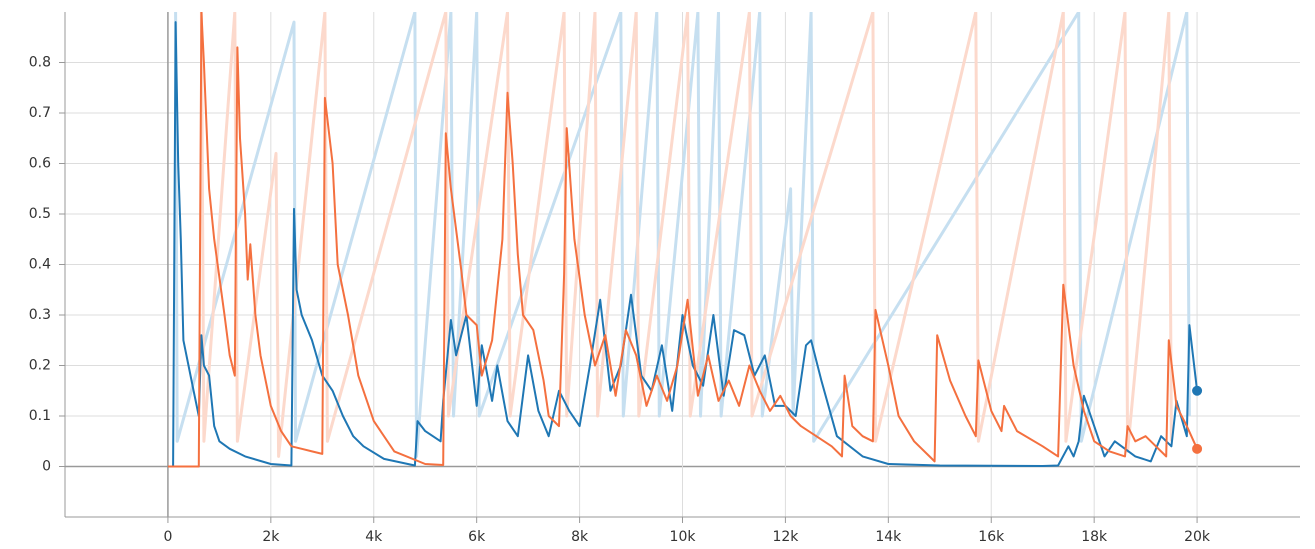 This screenshot has height=549, width=1315. Describe the element at coordinates (40, 366) in the screenshot. I see `y-tick-label: 0.2` at that location.